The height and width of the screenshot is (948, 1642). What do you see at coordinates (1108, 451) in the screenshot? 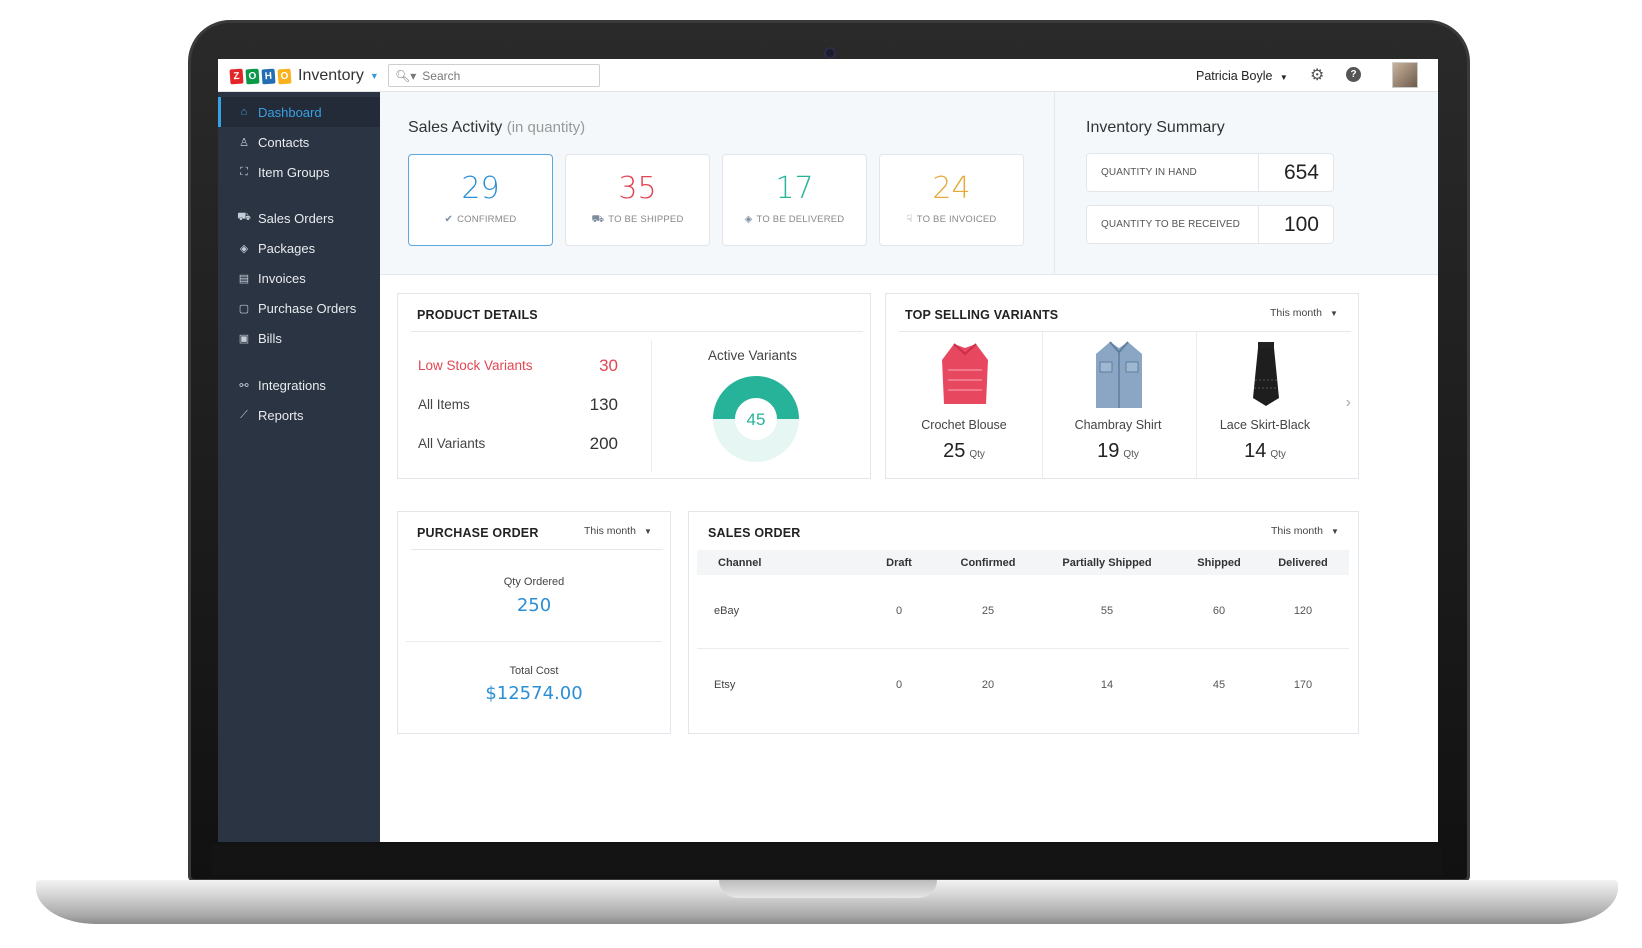
I see `qty-value: 19` at bounding box center [1108, 451].